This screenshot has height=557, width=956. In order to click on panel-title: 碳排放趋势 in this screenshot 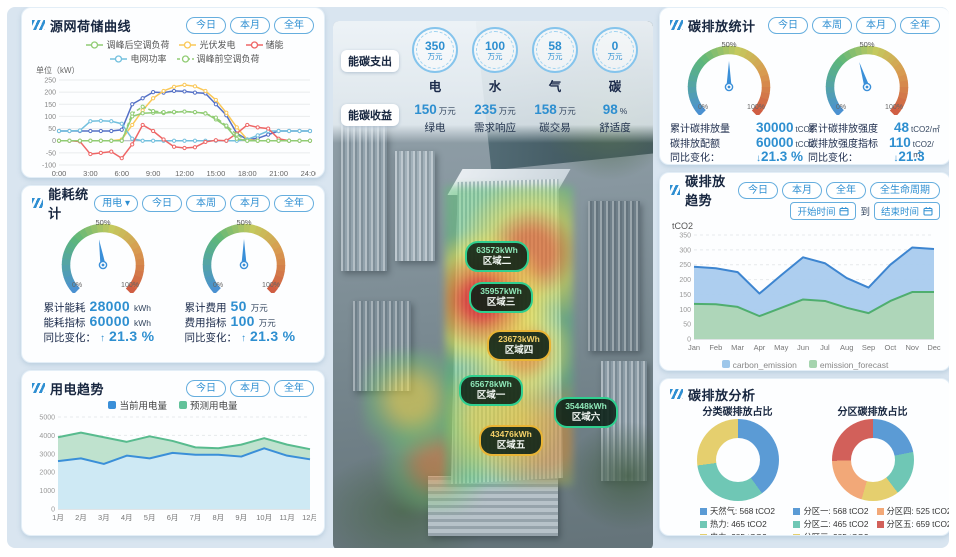, I will do `click(705, 191)`.